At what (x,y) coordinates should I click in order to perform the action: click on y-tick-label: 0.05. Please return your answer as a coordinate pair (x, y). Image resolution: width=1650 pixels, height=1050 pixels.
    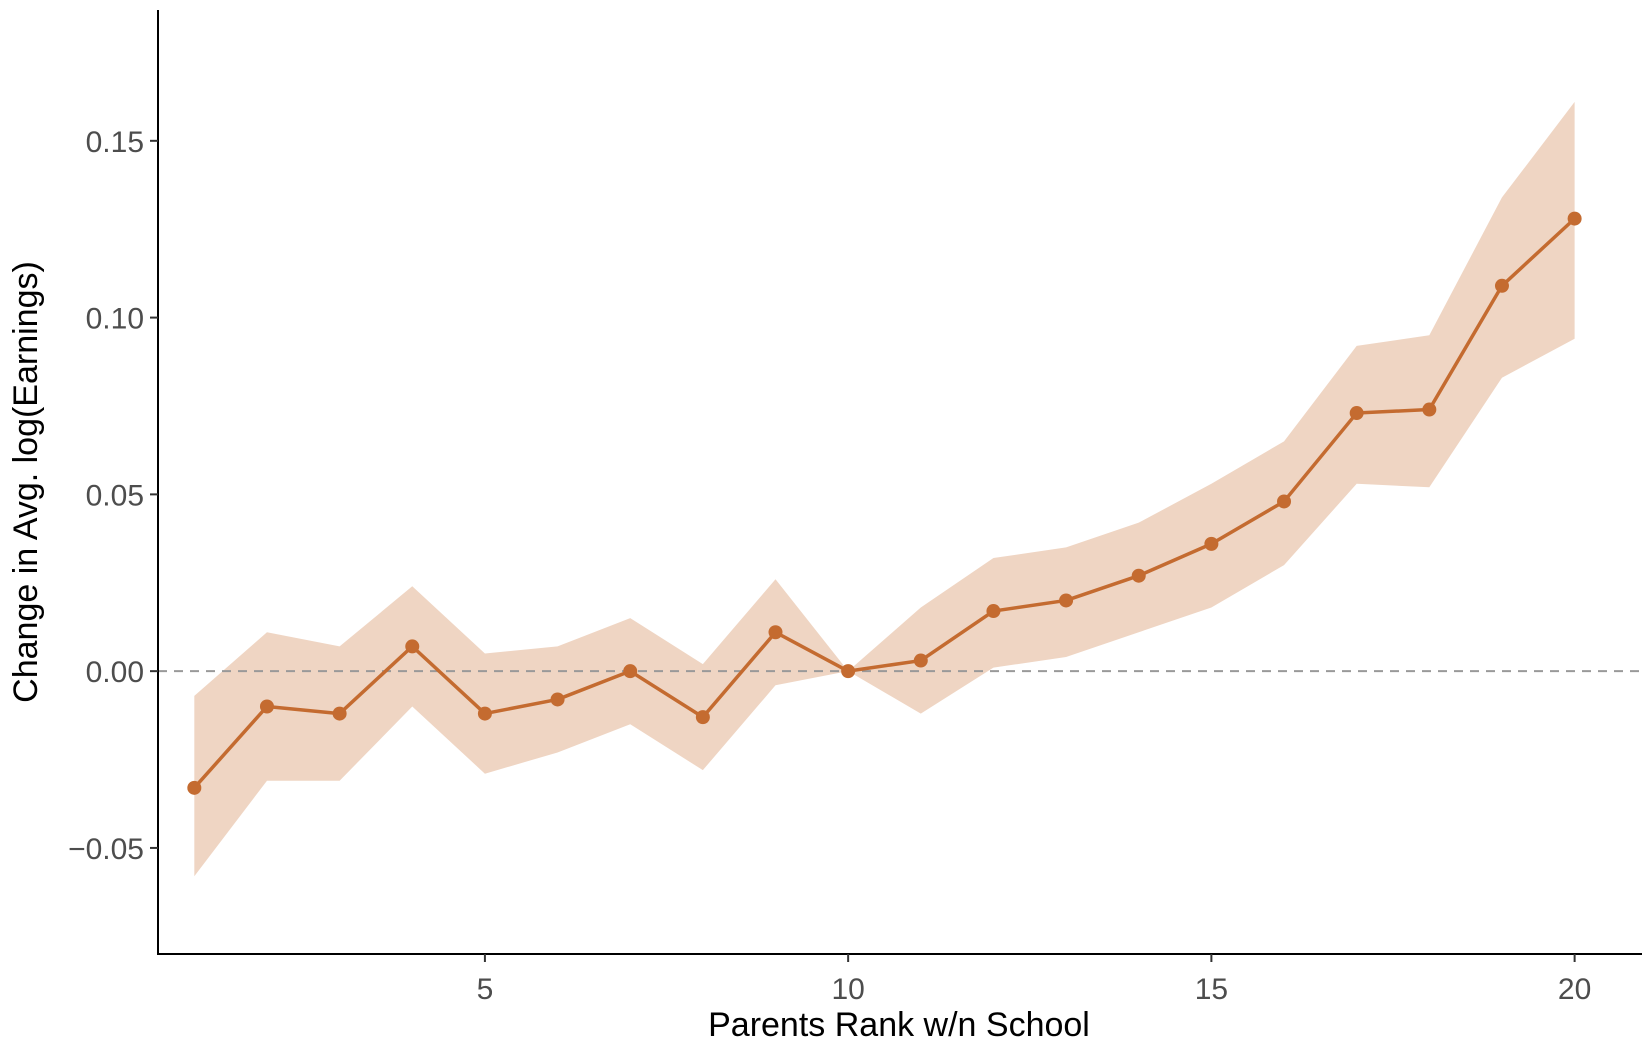
    Looking at the image, I should click on (115, 495).